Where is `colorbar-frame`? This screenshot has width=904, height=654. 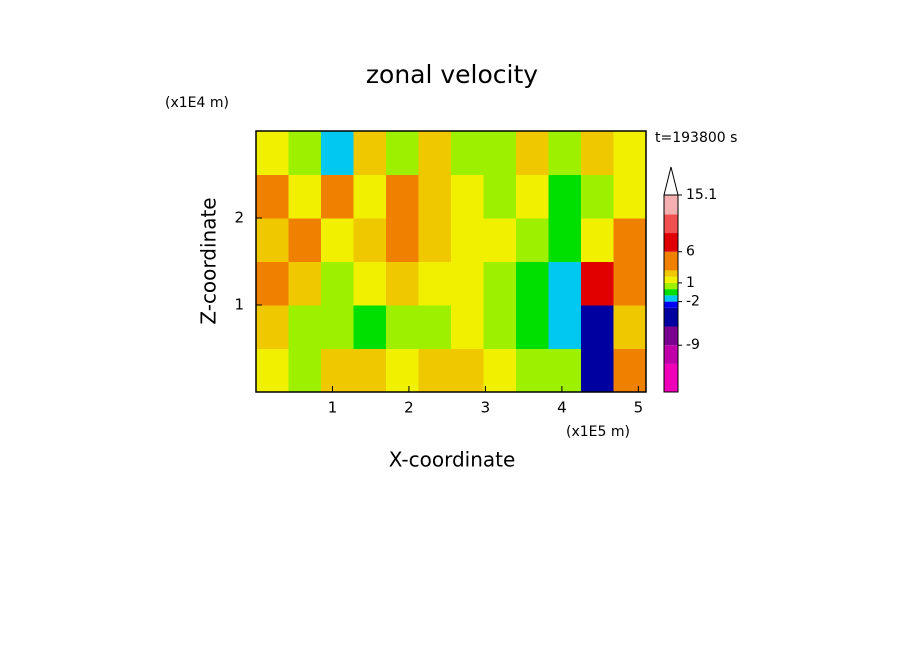
colorbar-frame is located at coordinates (671, 293).